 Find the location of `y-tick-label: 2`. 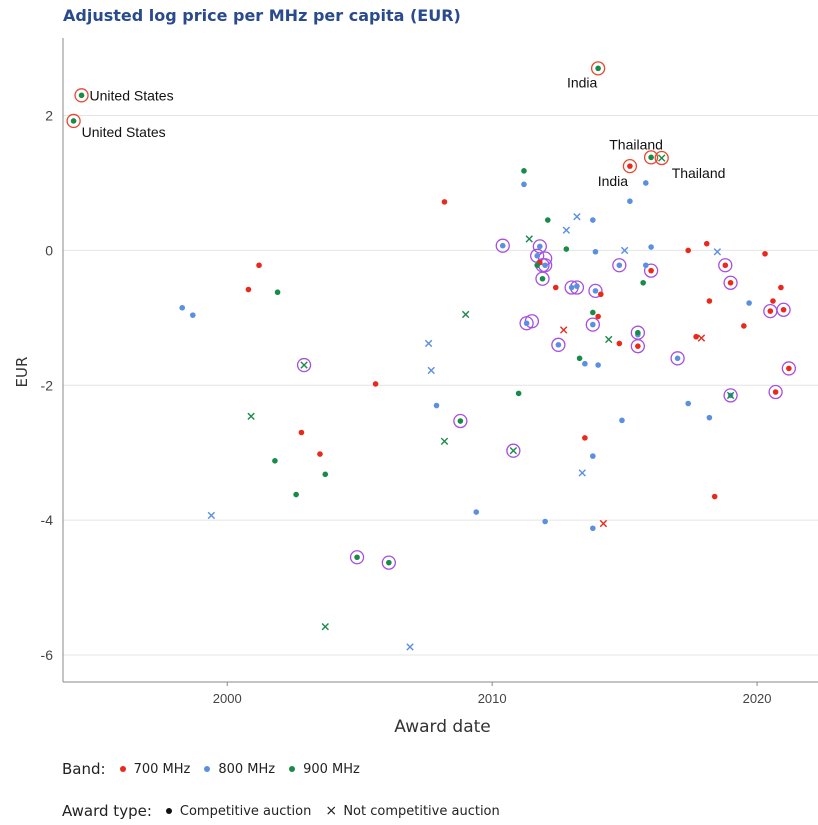

y-tick-label: 2 is located at coordinates (49, 116).